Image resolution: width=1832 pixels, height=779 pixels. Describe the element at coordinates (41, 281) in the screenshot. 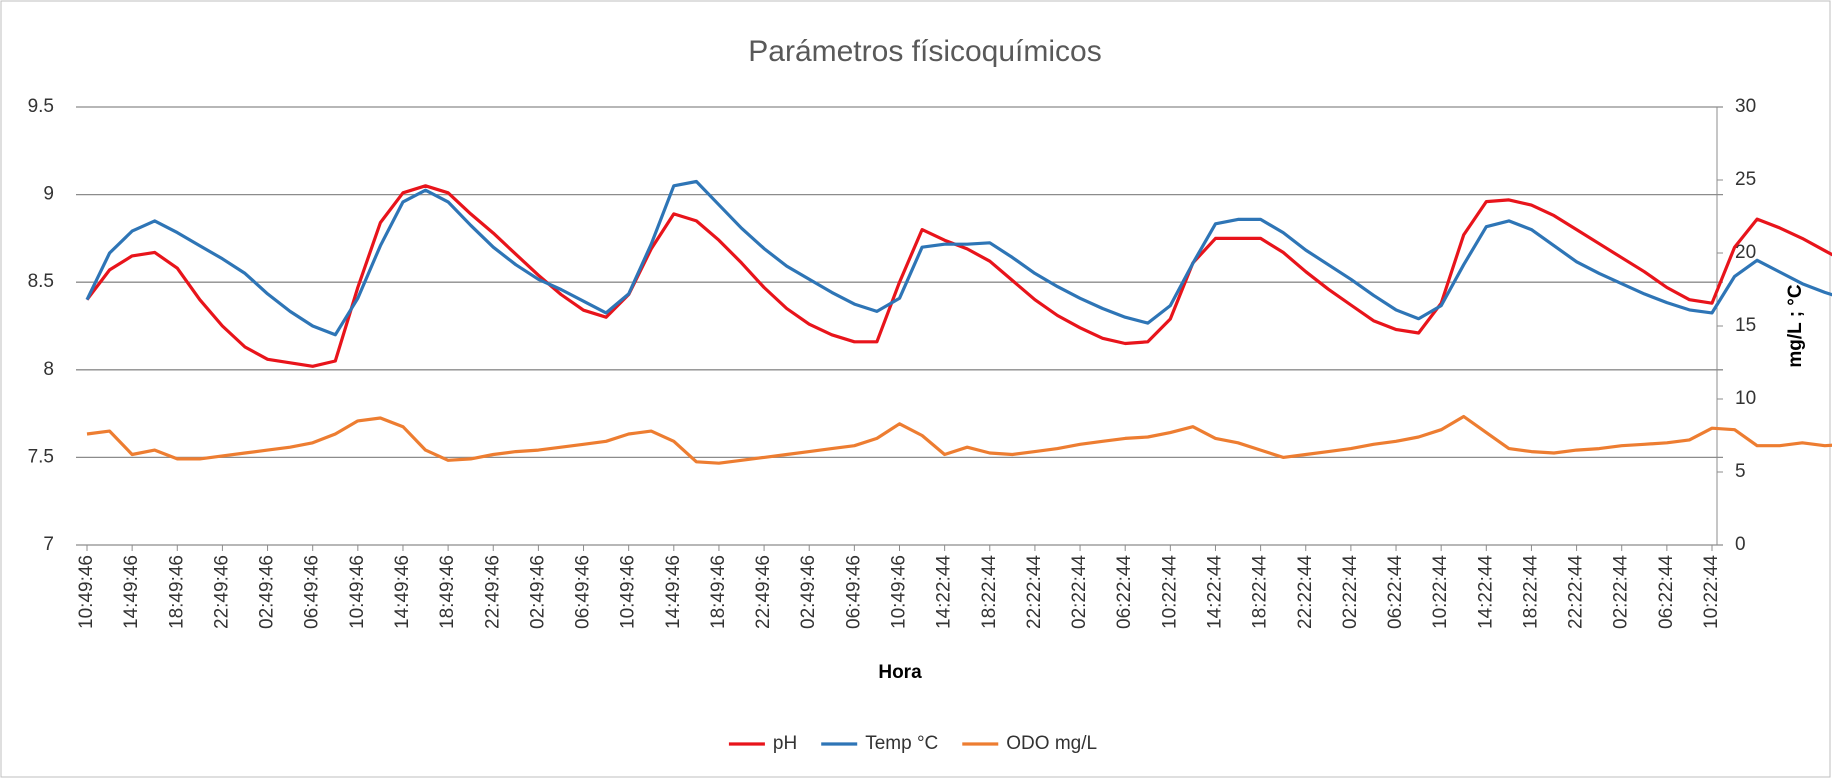

I see `y-tick-label: 8.5` at that location.